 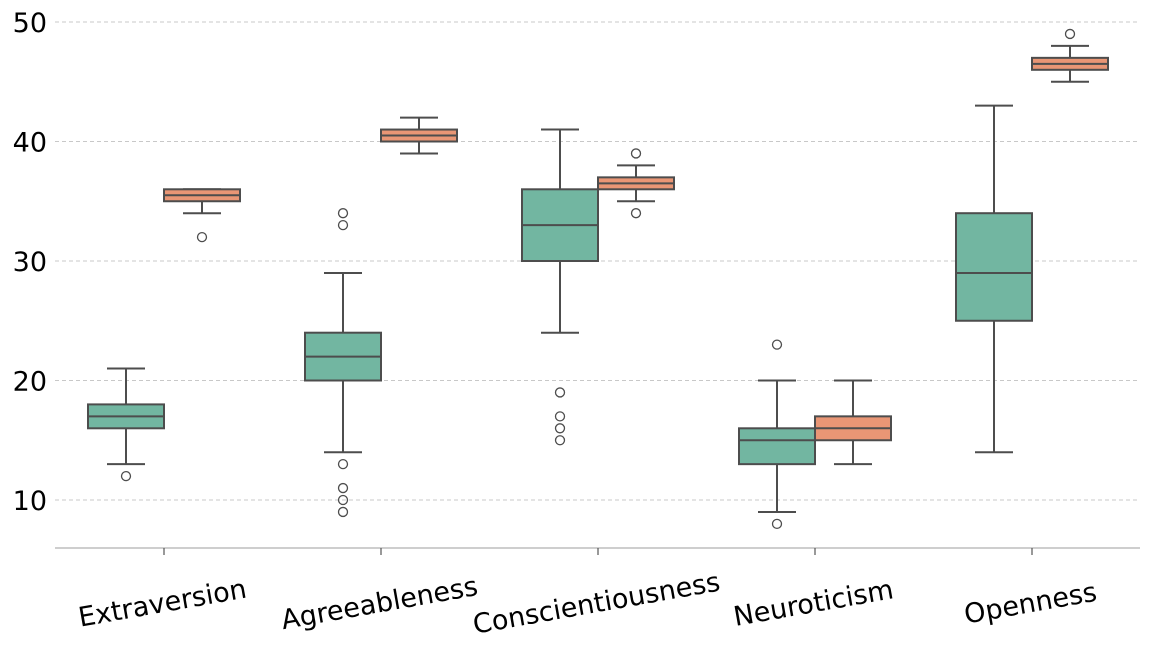 What do you see at coordinates (126, 424) in the screenshot?
I see `series-1-extraversion-box-group` at bounding box center [126, 424].